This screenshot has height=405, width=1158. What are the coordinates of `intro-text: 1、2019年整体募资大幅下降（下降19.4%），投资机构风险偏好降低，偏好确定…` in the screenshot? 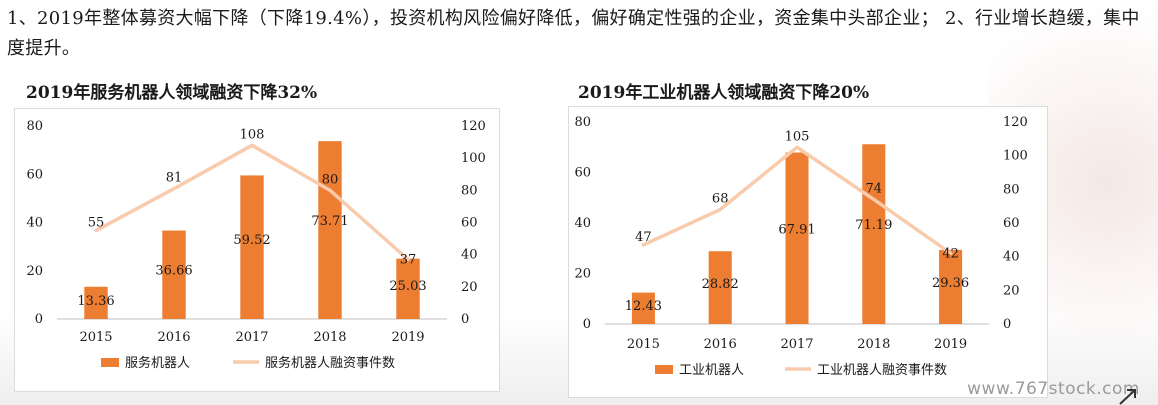 It's located at (573, 33).